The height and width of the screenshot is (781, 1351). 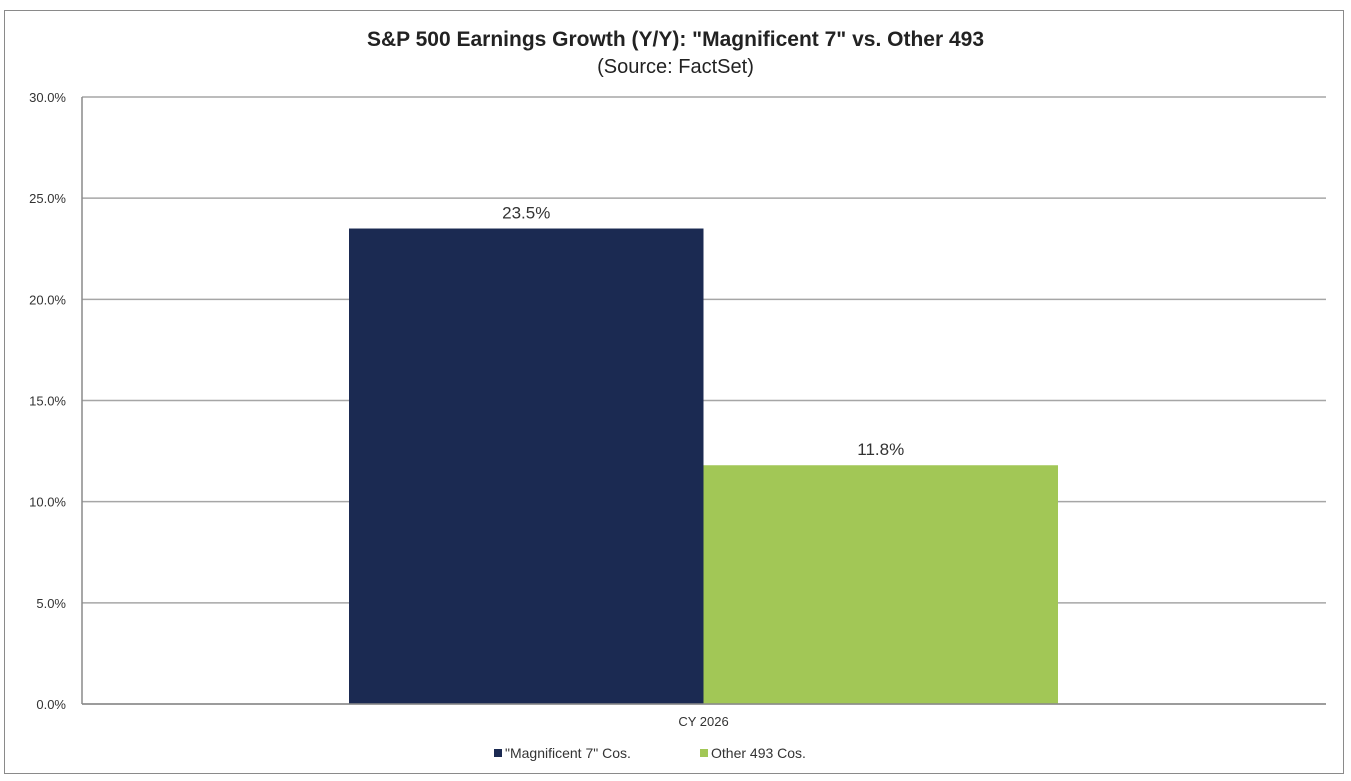 What do you see at coordinates (568, 753) in the screenshot?
I see `legend-label: "Magnificent 7" Cos.` at bounding box center [568, 753].